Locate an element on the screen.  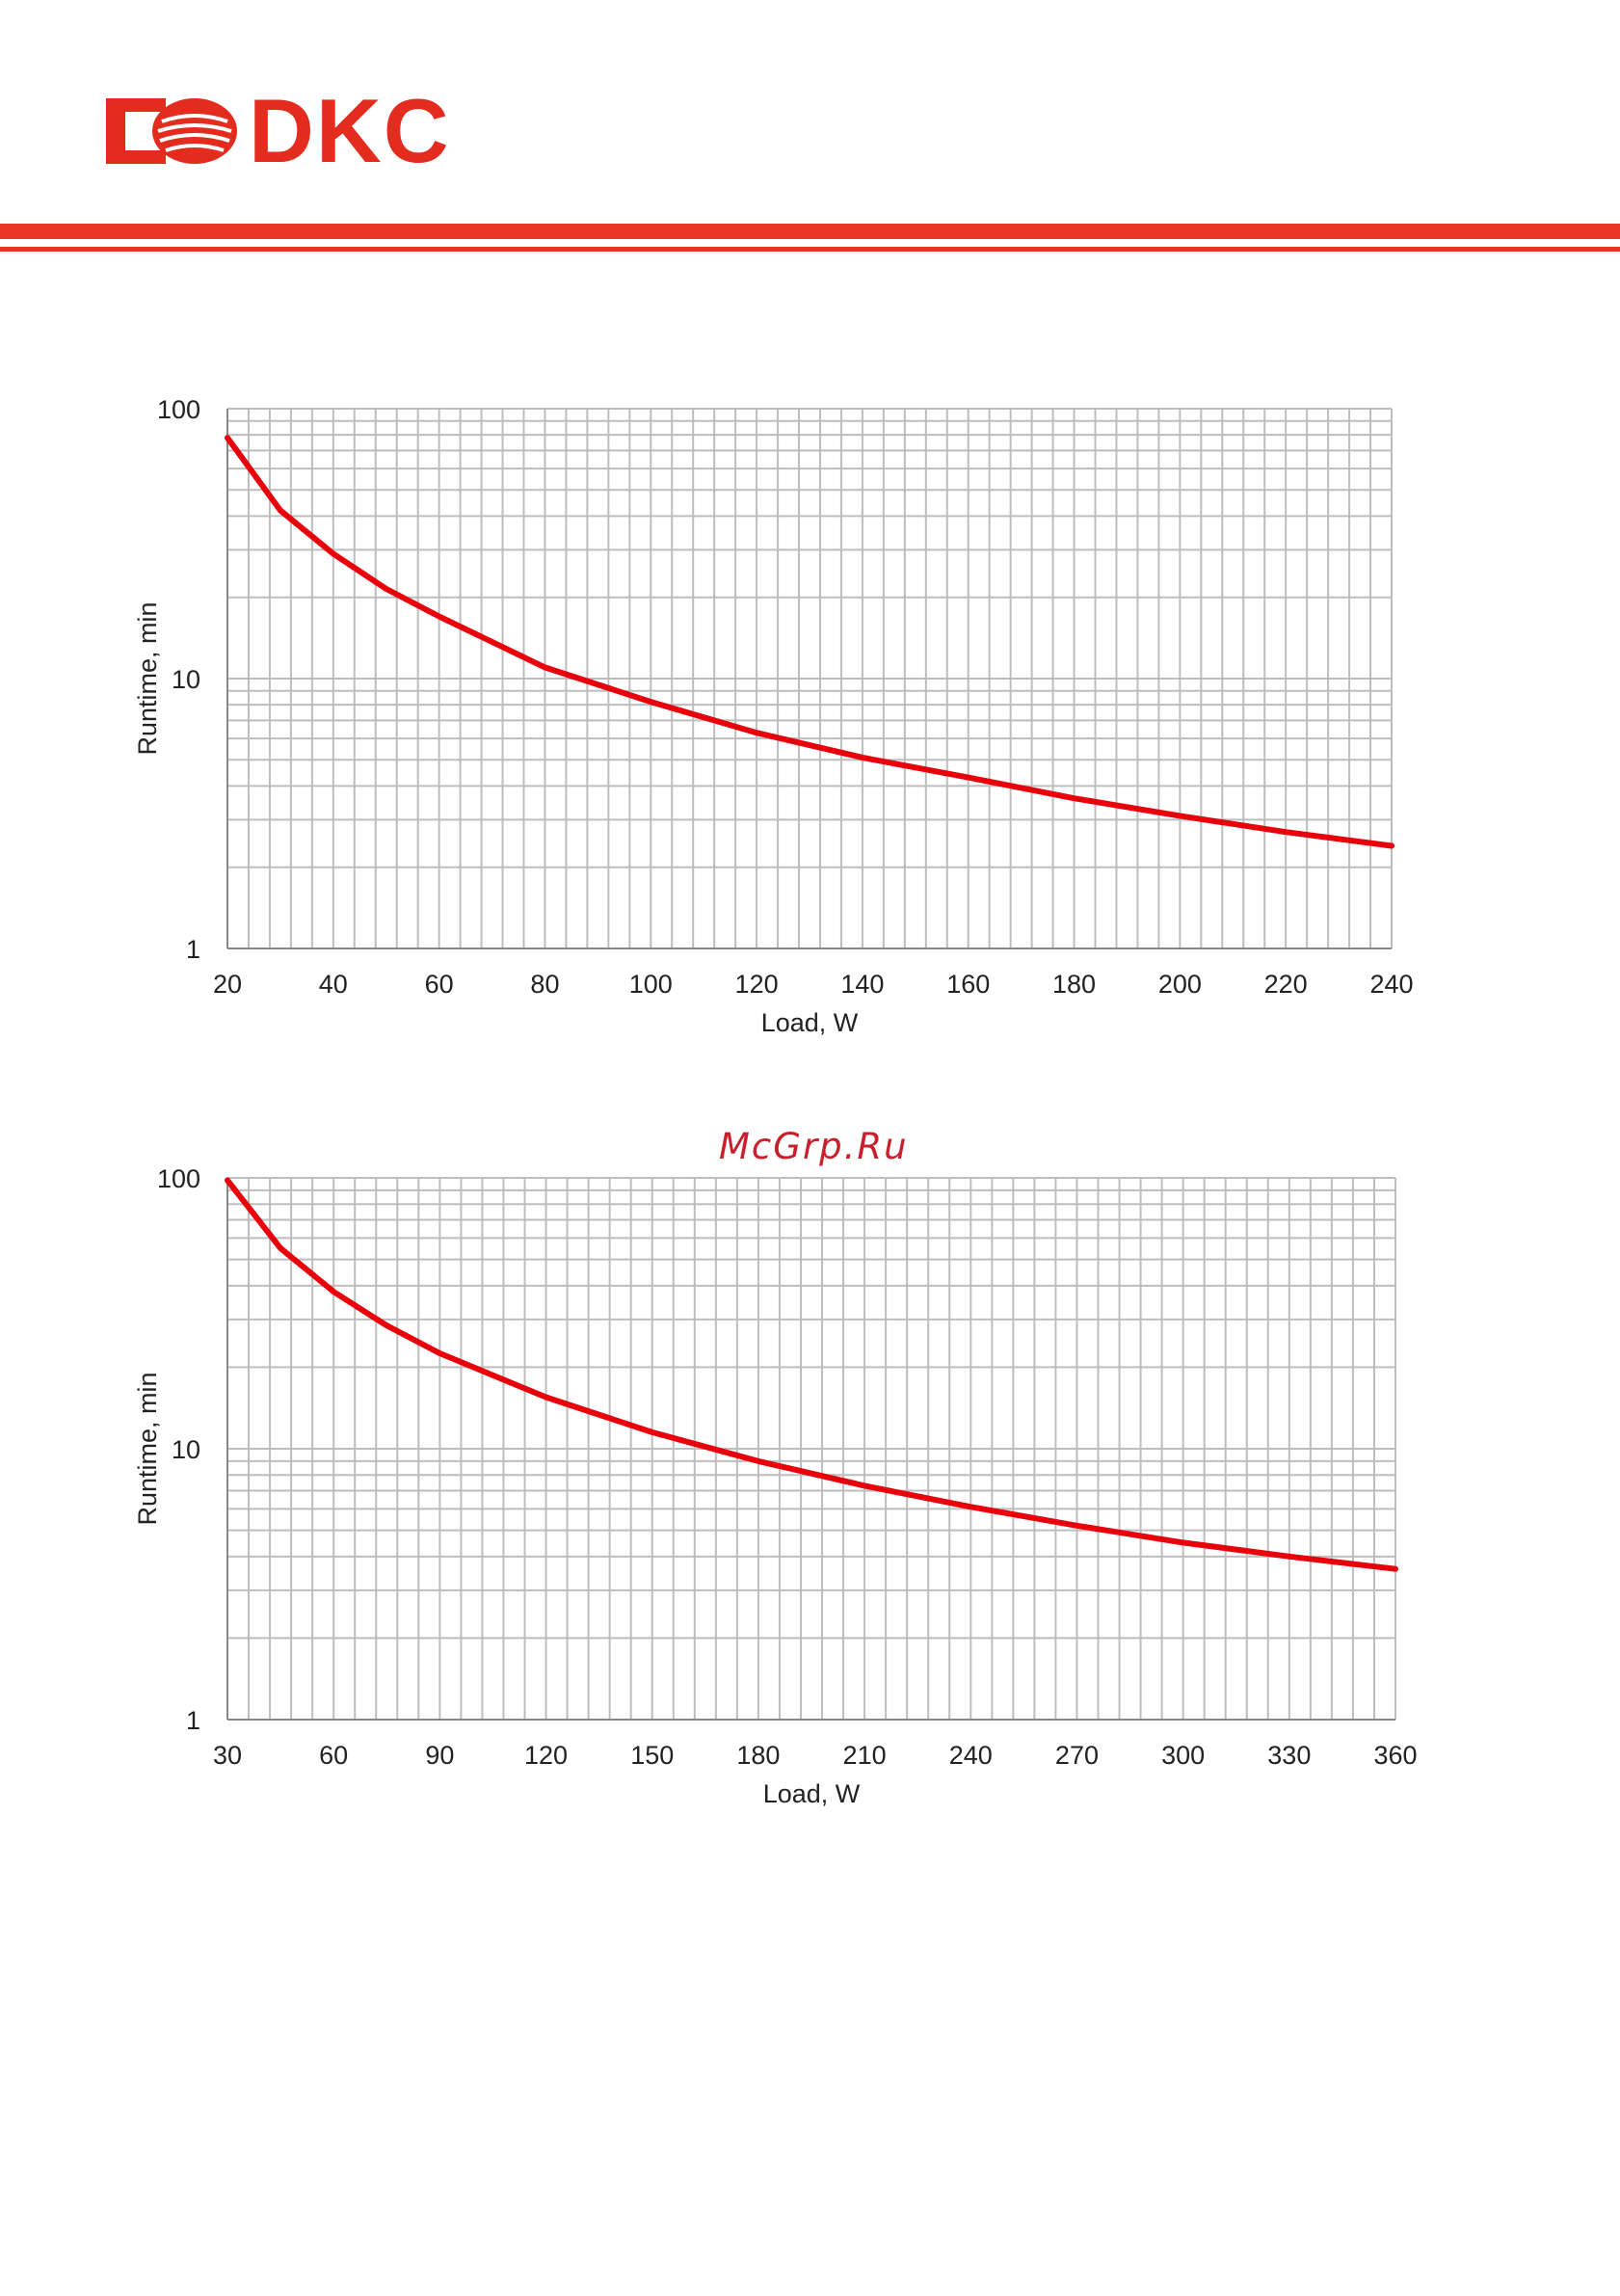
x-tick-label: 330 is located at coordinates (1289, 1755).